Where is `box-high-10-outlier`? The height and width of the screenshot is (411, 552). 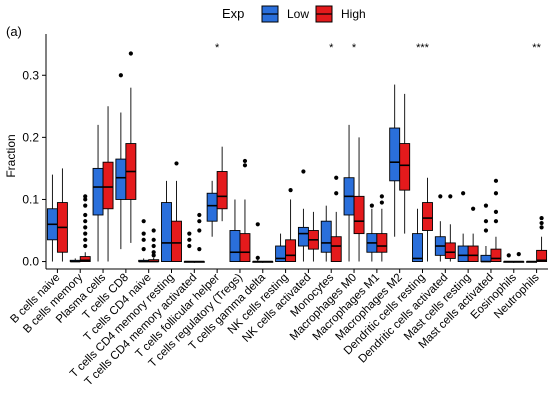 box-high-10-outlier is located at coordinates (290, 190).